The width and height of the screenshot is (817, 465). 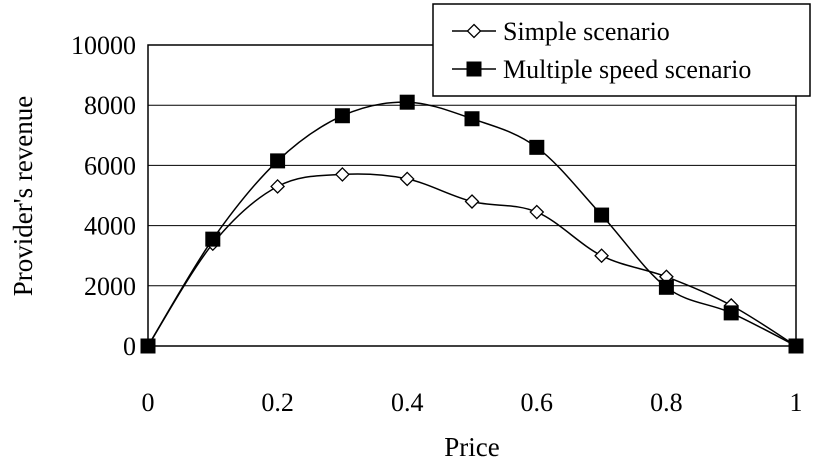 I want to click on legend-box, so click(x=621, y=50).